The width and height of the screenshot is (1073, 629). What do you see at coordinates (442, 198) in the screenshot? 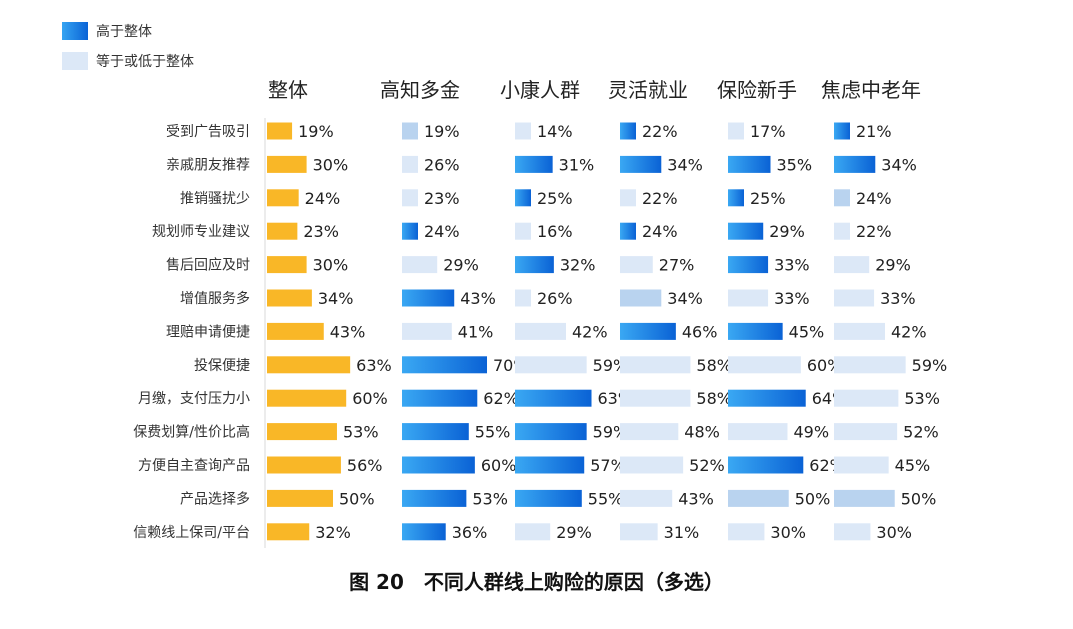
I see `data-label: 23%` at bounding box center [442, 198].